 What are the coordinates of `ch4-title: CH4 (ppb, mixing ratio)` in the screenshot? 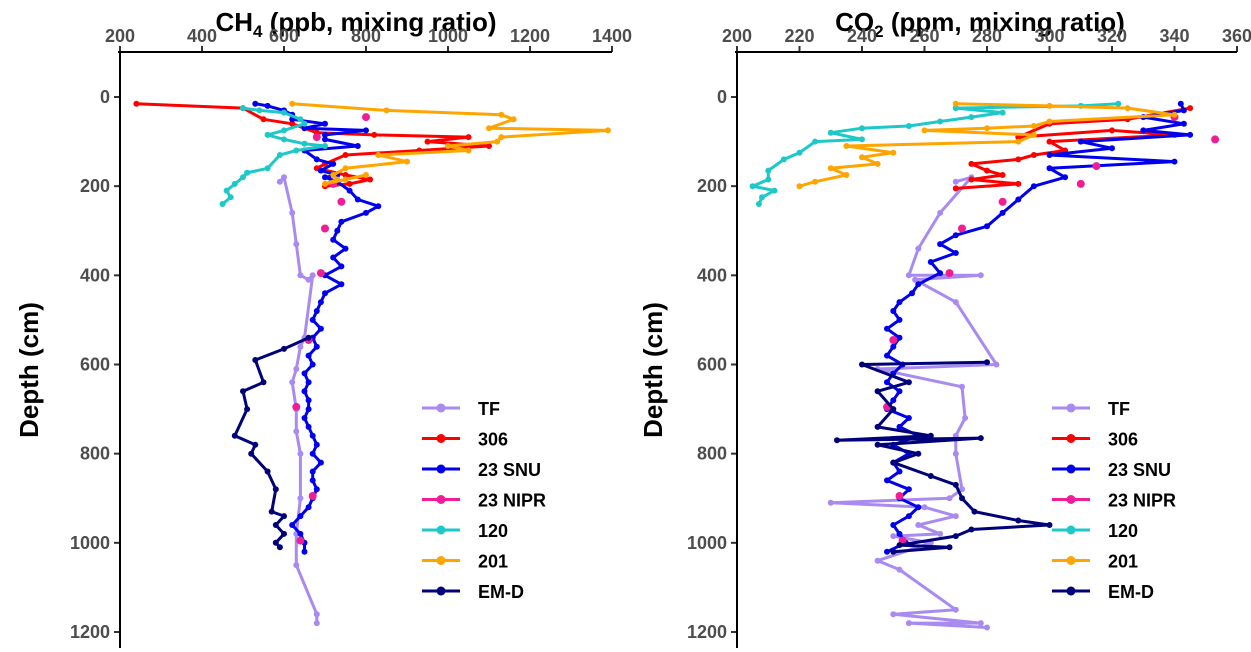 It's located at (355, 24).